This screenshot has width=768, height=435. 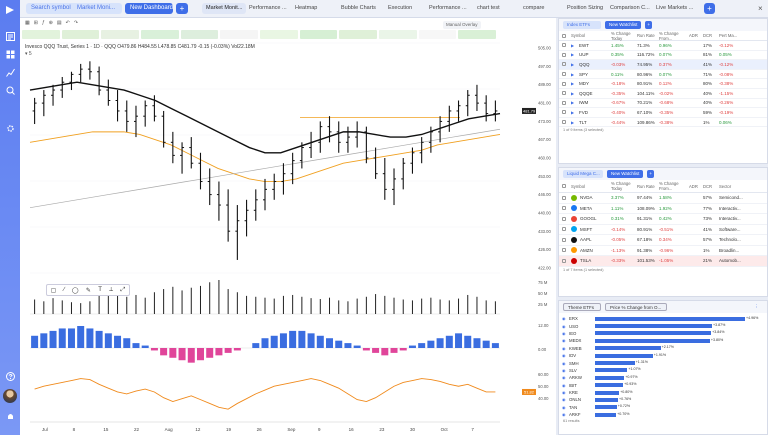 What do you see at coordinates (621, 35) in the screenshot?
I see `etf-column-header: % Change Today` at bounding box center [621, 35].